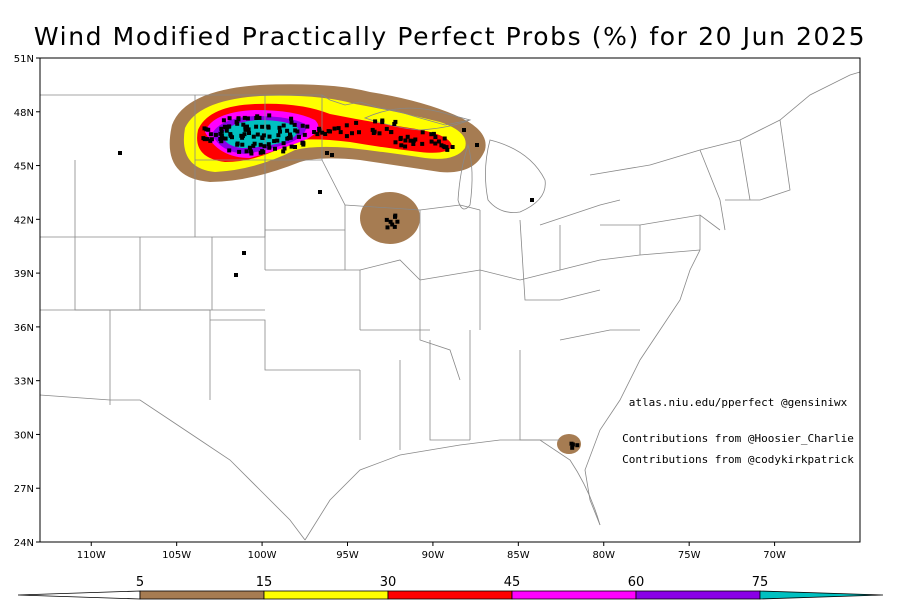  I want to click on colorbar-level-label: 5, so click(140, 582).